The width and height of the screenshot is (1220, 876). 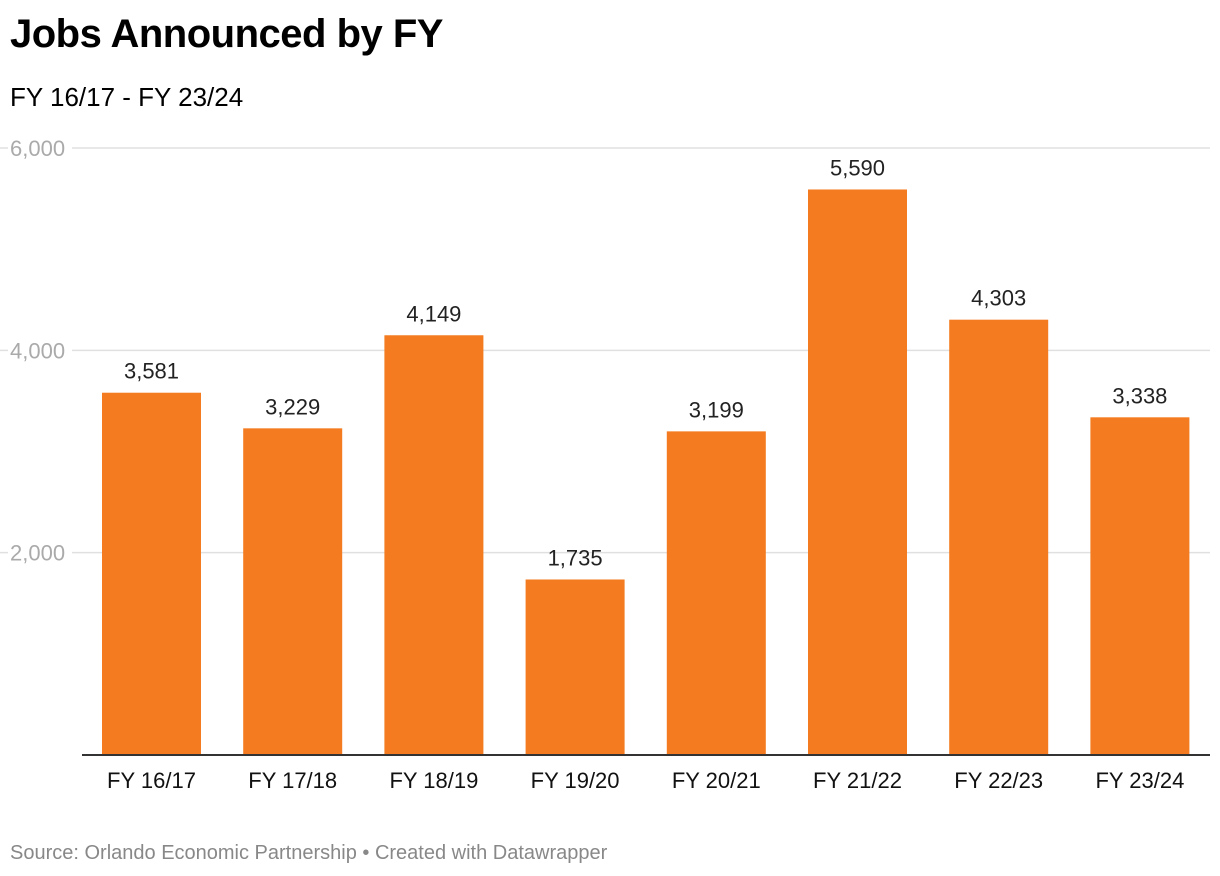 I want to click on x-tick-label: FY 22/23, so click(x=998, y=780).